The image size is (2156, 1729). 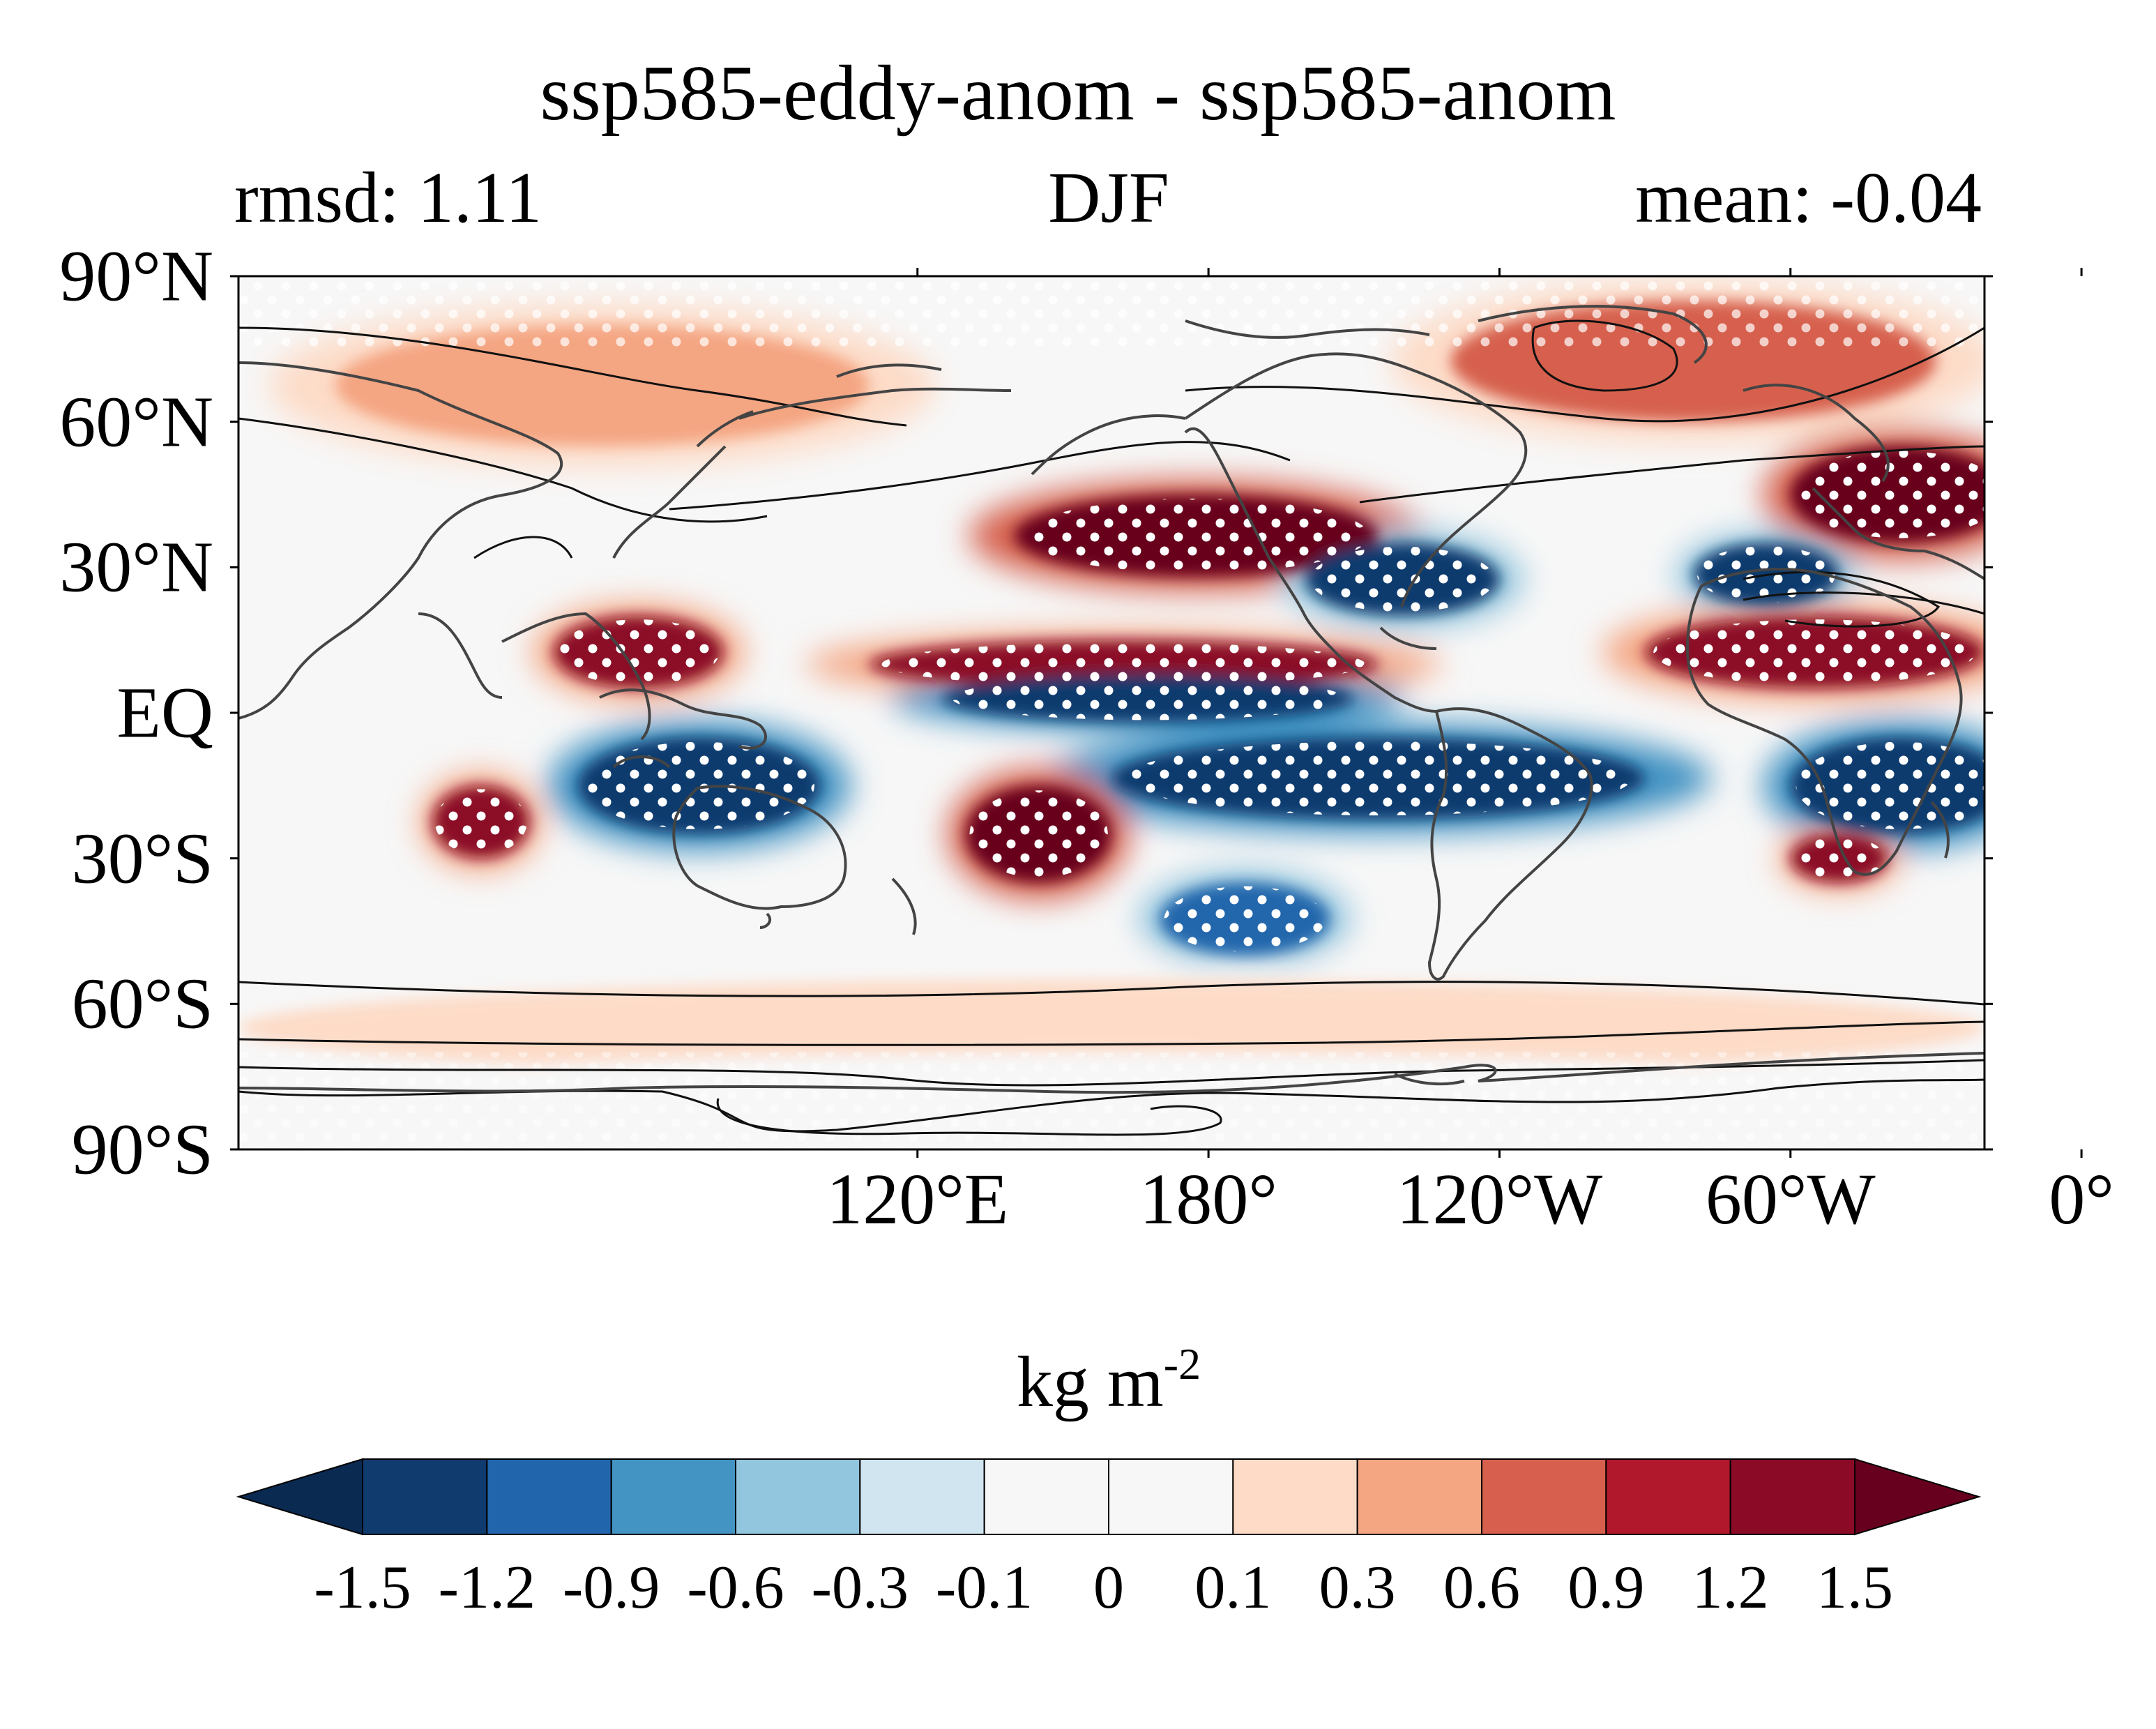 What do you see at coordinates (388, 198) in the screenshot?
I see `rmsd-label: rmsd: 1.11` at bounding box center [388, 198].